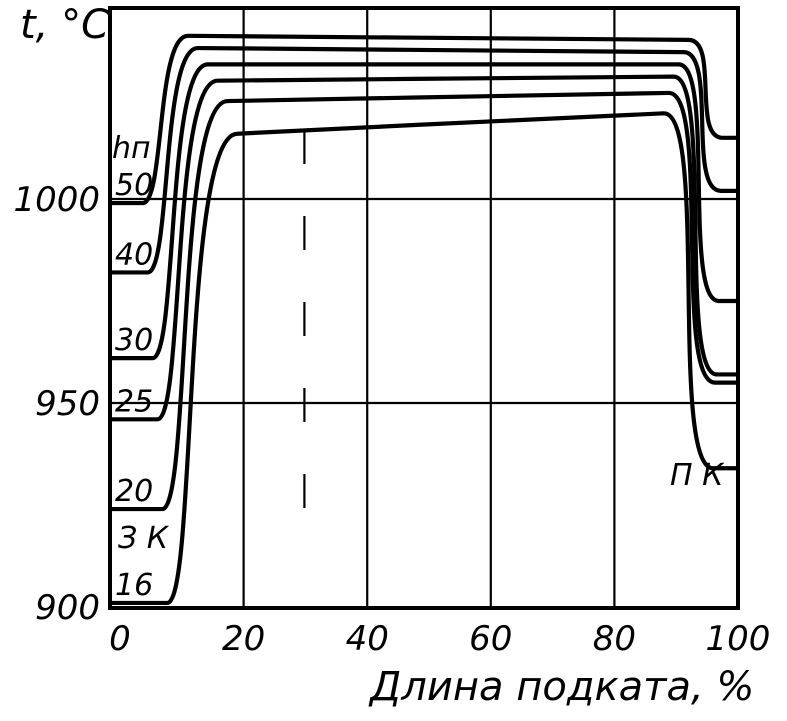  Describe the element at coordinates (134, 585) in the screenshot. I see `series-label-16: 16` at that location.